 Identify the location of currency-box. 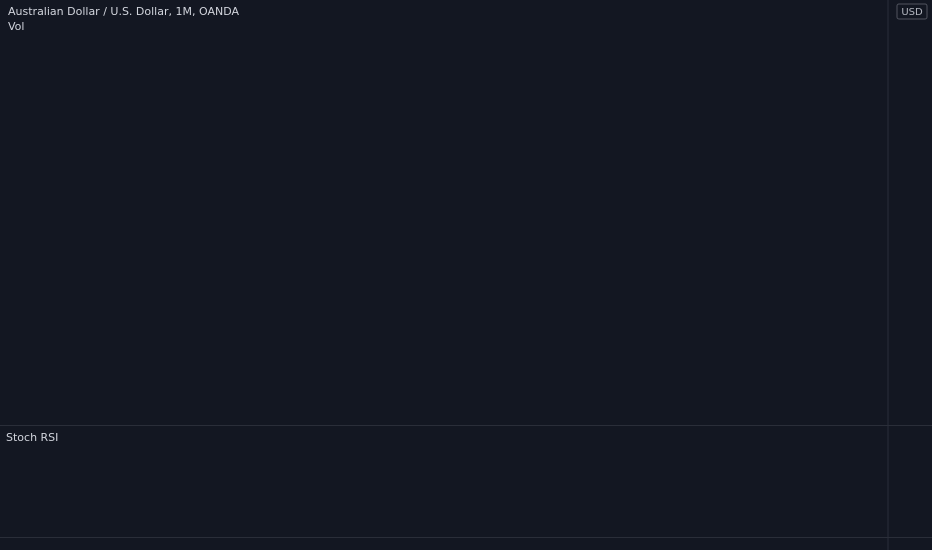
(912, 11).